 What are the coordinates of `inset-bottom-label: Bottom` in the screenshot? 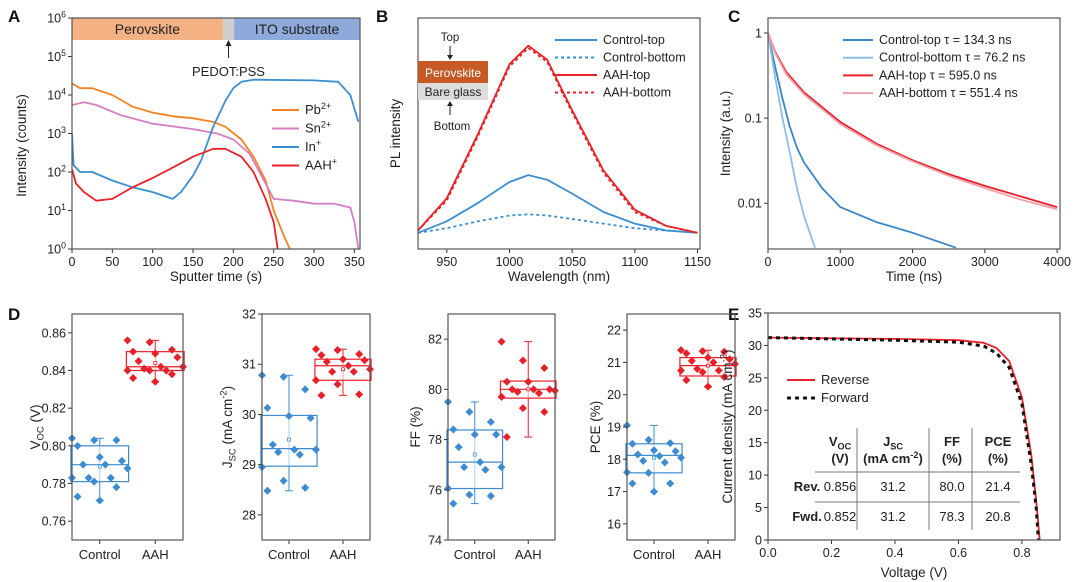 It's located at (452, 127).